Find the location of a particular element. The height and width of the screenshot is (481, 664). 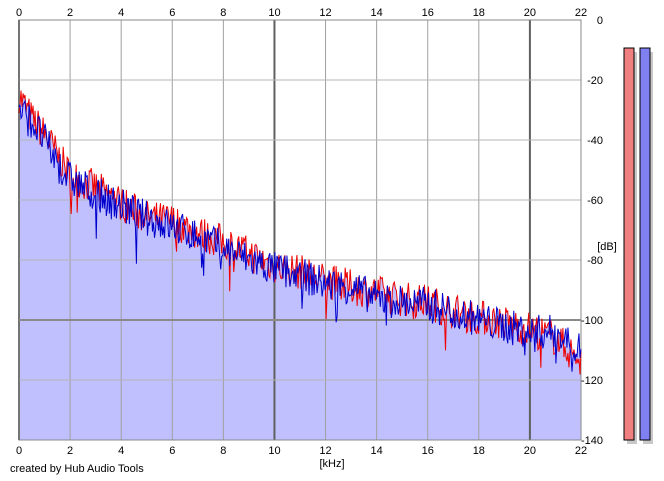

y-tick-label: -60 is located at coordinates (595, 201).